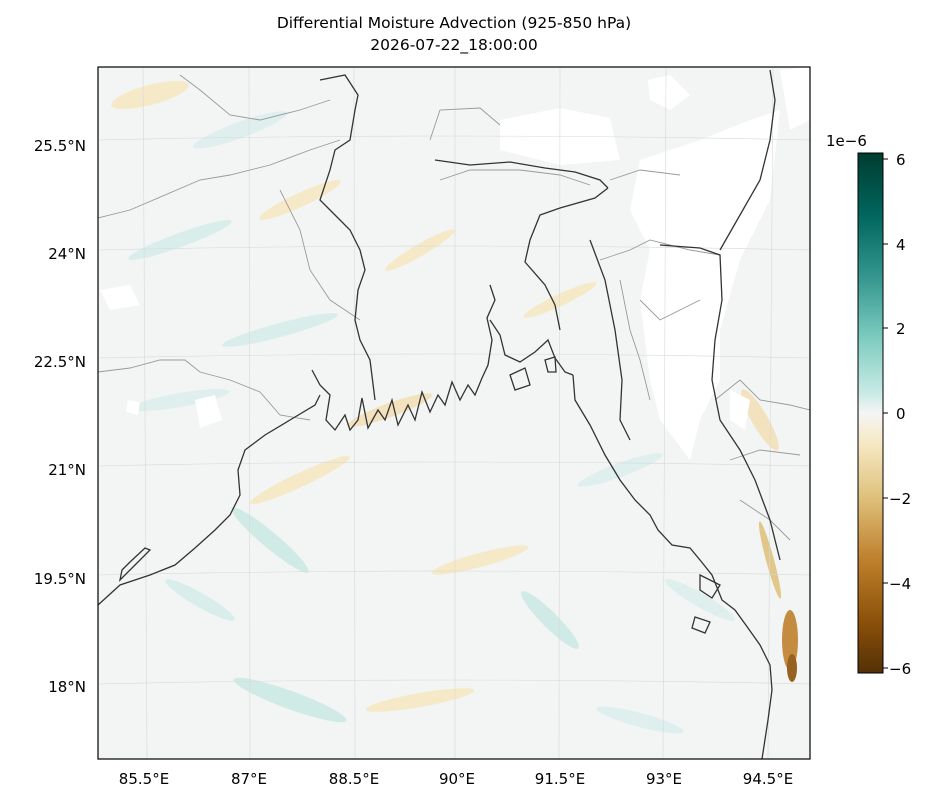 This screenshot has height=805, width=943. Describe the element at coordinates (249, 779) in the screenshot. I see `lon-label-87: 87°E` at that location.